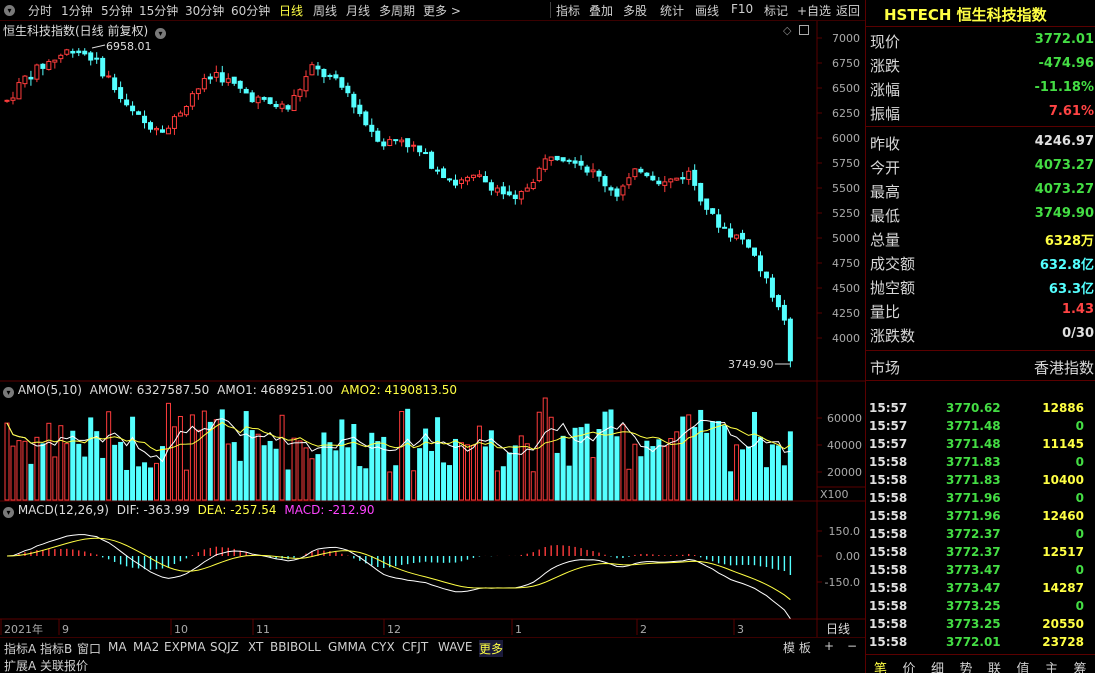  What do you see at coordinates (185, 647) in the screenshot?
I see `indicator-tab: EXPMA` at bounding box center [185, 647].